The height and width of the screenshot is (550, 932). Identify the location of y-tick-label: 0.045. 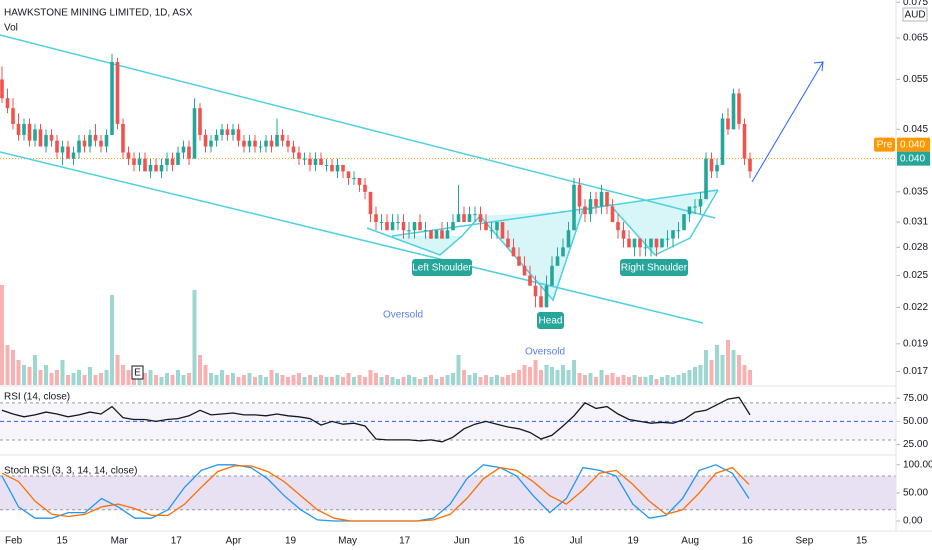
(915, 129).